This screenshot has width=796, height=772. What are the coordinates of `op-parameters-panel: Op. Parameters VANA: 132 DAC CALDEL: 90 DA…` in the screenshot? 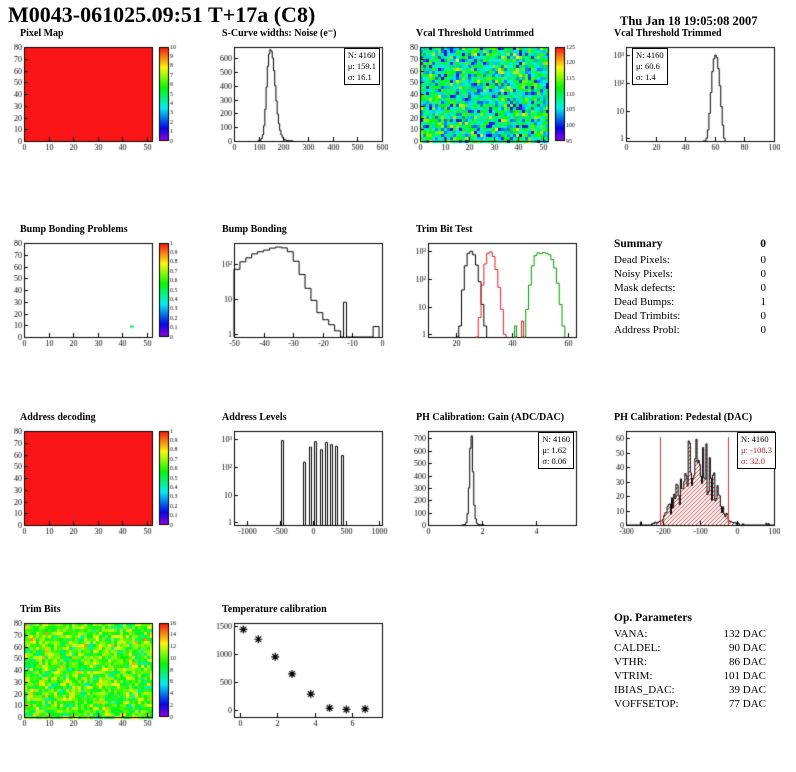 It's located at (690, 661).